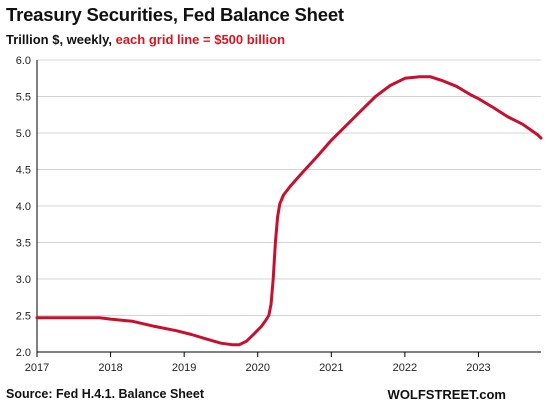 The width and height of the screenshot is (546, 409). Describe the element at coordinates (23, 61) in the screenshot. I see `y-tick-label: 6.0` at that location.